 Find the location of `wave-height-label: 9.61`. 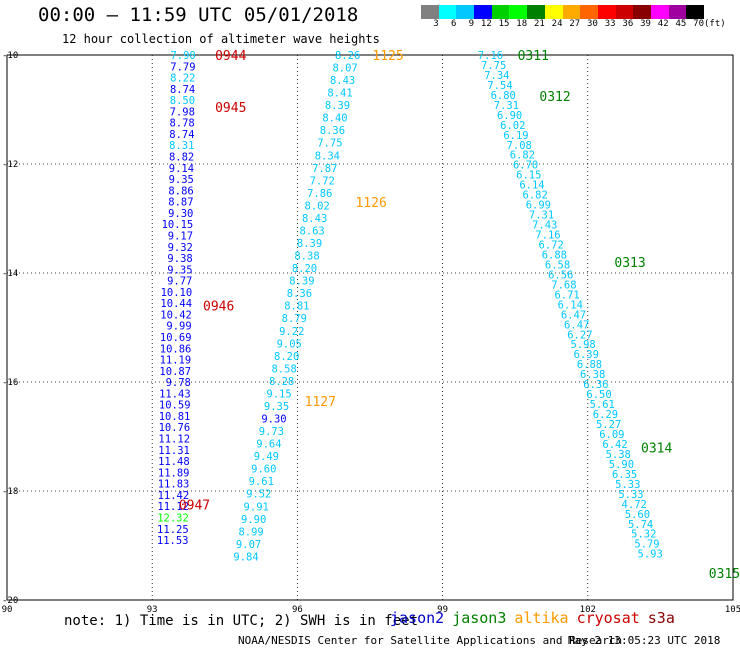

wave-height-label: 9.61 is located at coordinates (261, 482).